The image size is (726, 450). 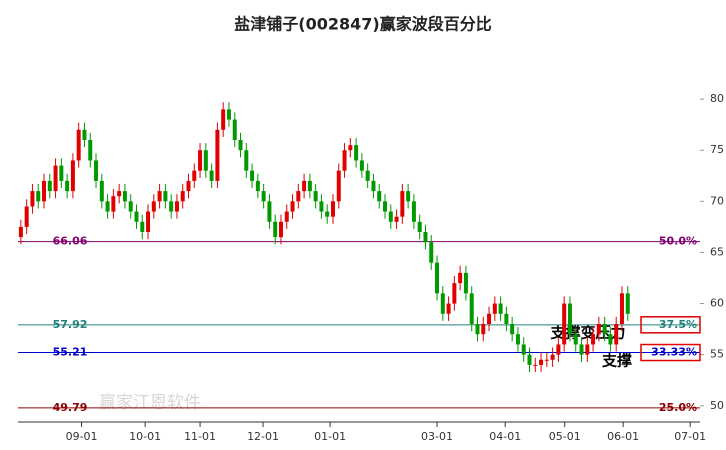 I want to click on level-box, so click(x=670, y=352).